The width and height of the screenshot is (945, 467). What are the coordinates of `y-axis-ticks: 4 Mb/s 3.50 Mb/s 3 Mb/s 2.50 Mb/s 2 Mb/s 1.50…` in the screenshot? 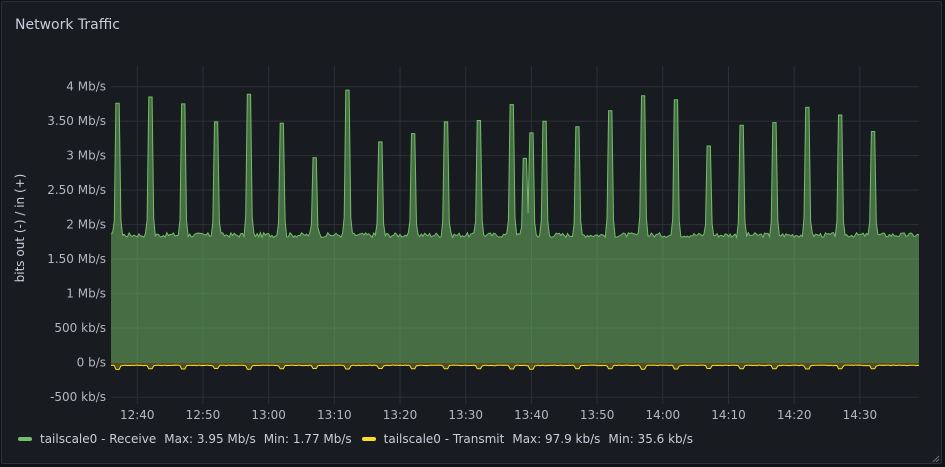 It's located at (76, 242).